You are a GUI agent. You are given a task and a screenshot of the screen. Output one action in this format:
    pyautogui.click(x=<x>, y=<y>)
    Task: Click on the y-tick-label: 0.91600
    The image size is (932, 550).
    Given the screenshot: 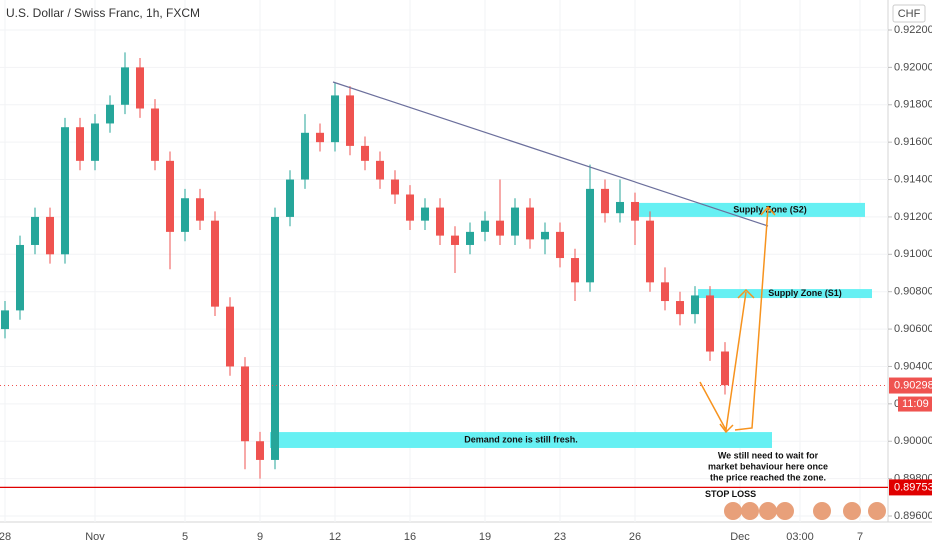 What is the action you would take?
    pyautogui.click(x=913, y=142)
    